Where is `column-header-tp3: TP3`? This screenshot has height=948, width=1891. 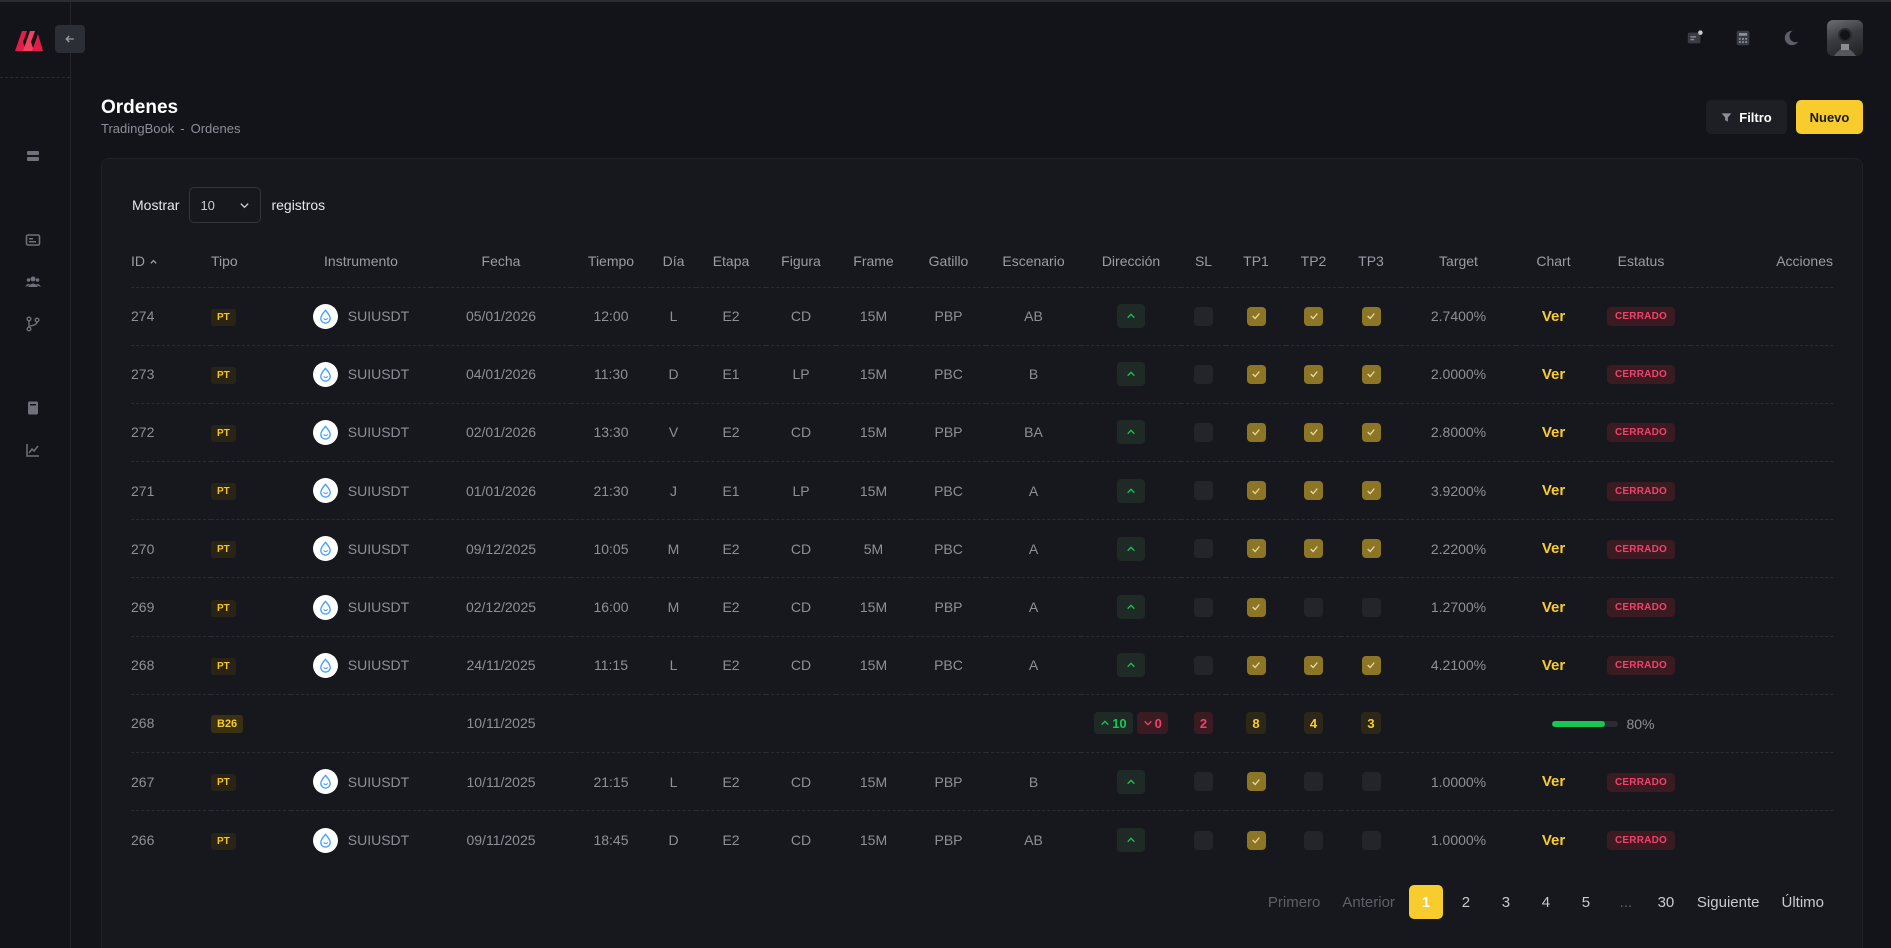 column-header-tp3: TP3 is located at coordinates (1371, 261).